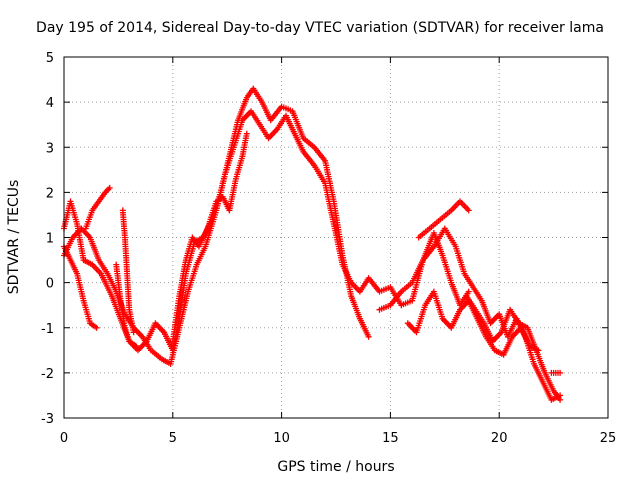 The height and width of the screenshot is (480, 640). What do you see at coordinates (608, 438) in the screenshot?
I see `x-tick-label: 25` at bounding box center [608, 438].